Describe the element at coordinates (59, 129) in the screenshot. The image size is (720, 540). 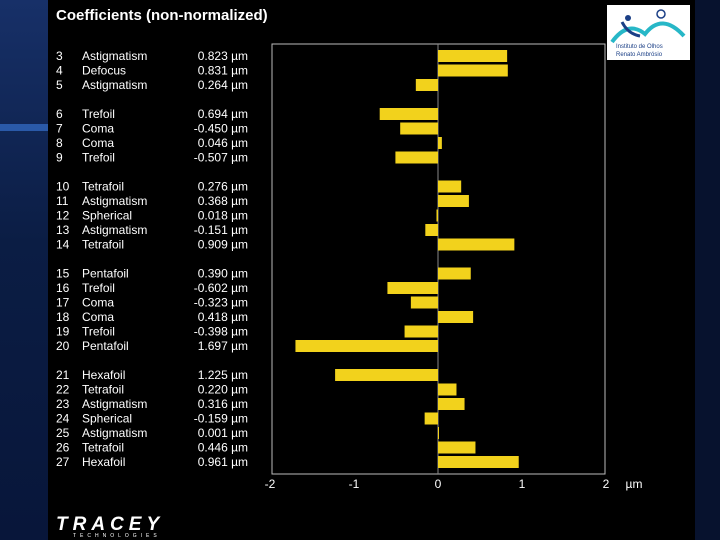
I see `coefficient-number: 7` at that location.